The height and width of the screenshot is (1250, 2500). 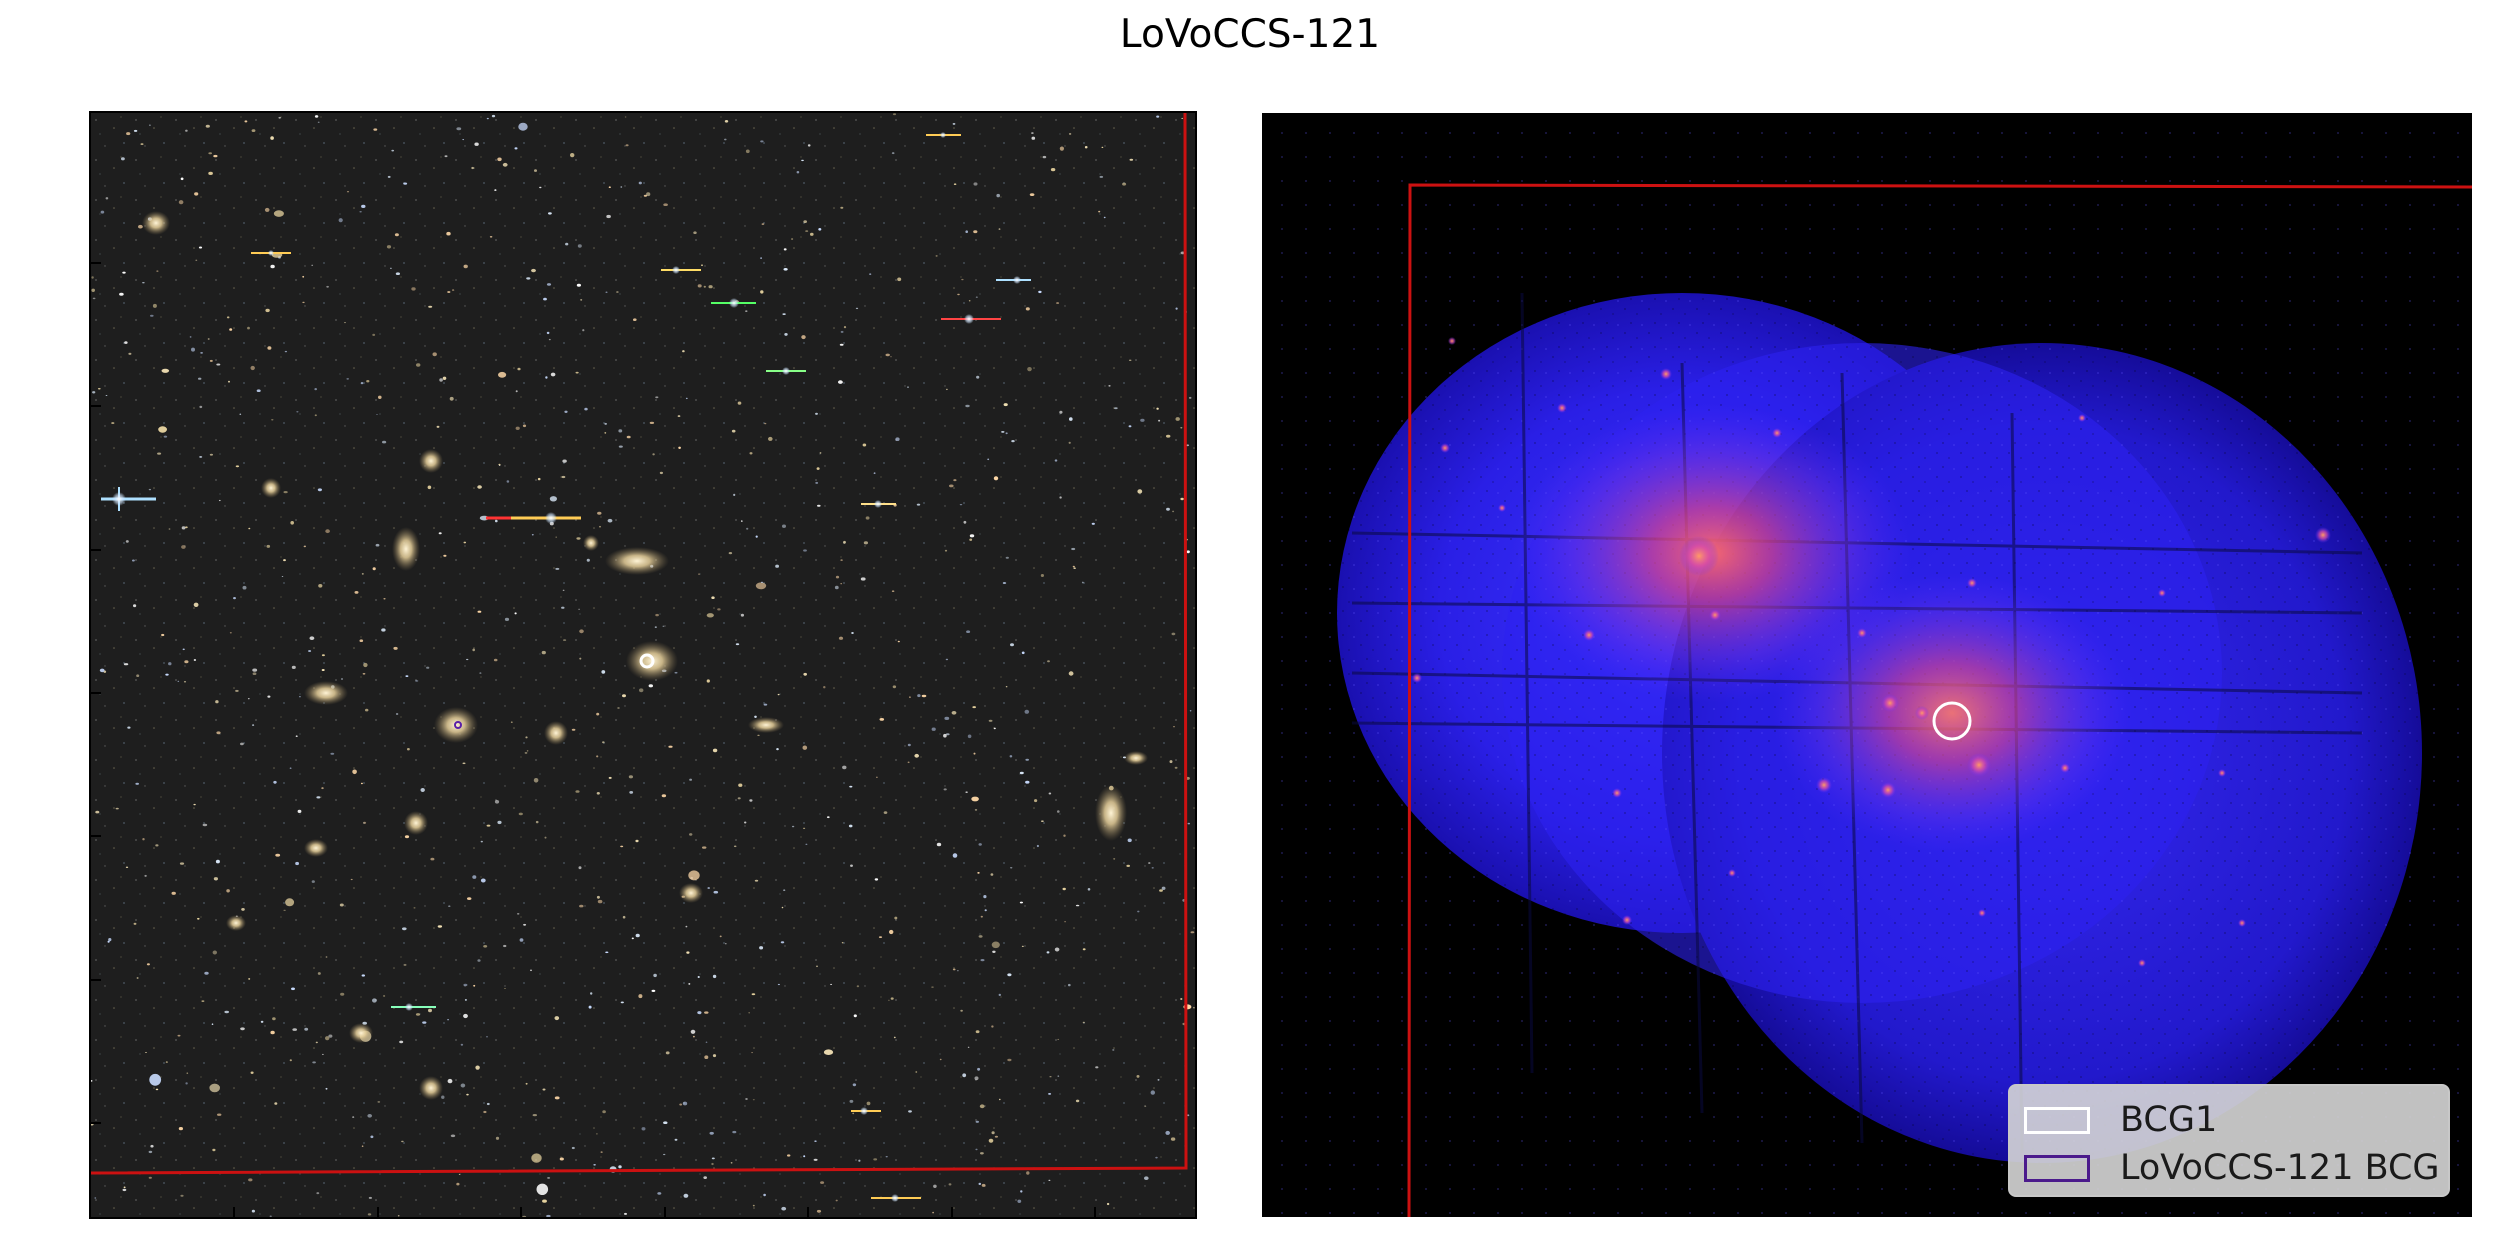 What do you see at coordinates (2229, 1140) in the screenshot?
I see `legend: BCG1 LoVoCCS-121 BCG` at bounding box center [2229, 1140].